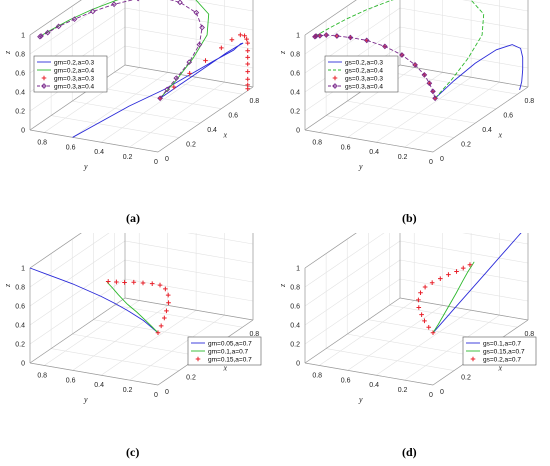 This screenshot has width=550, height=466. Describe the element at coordinates (133, 452) in the screenshot. I see `caption-c: (c)` at that location.